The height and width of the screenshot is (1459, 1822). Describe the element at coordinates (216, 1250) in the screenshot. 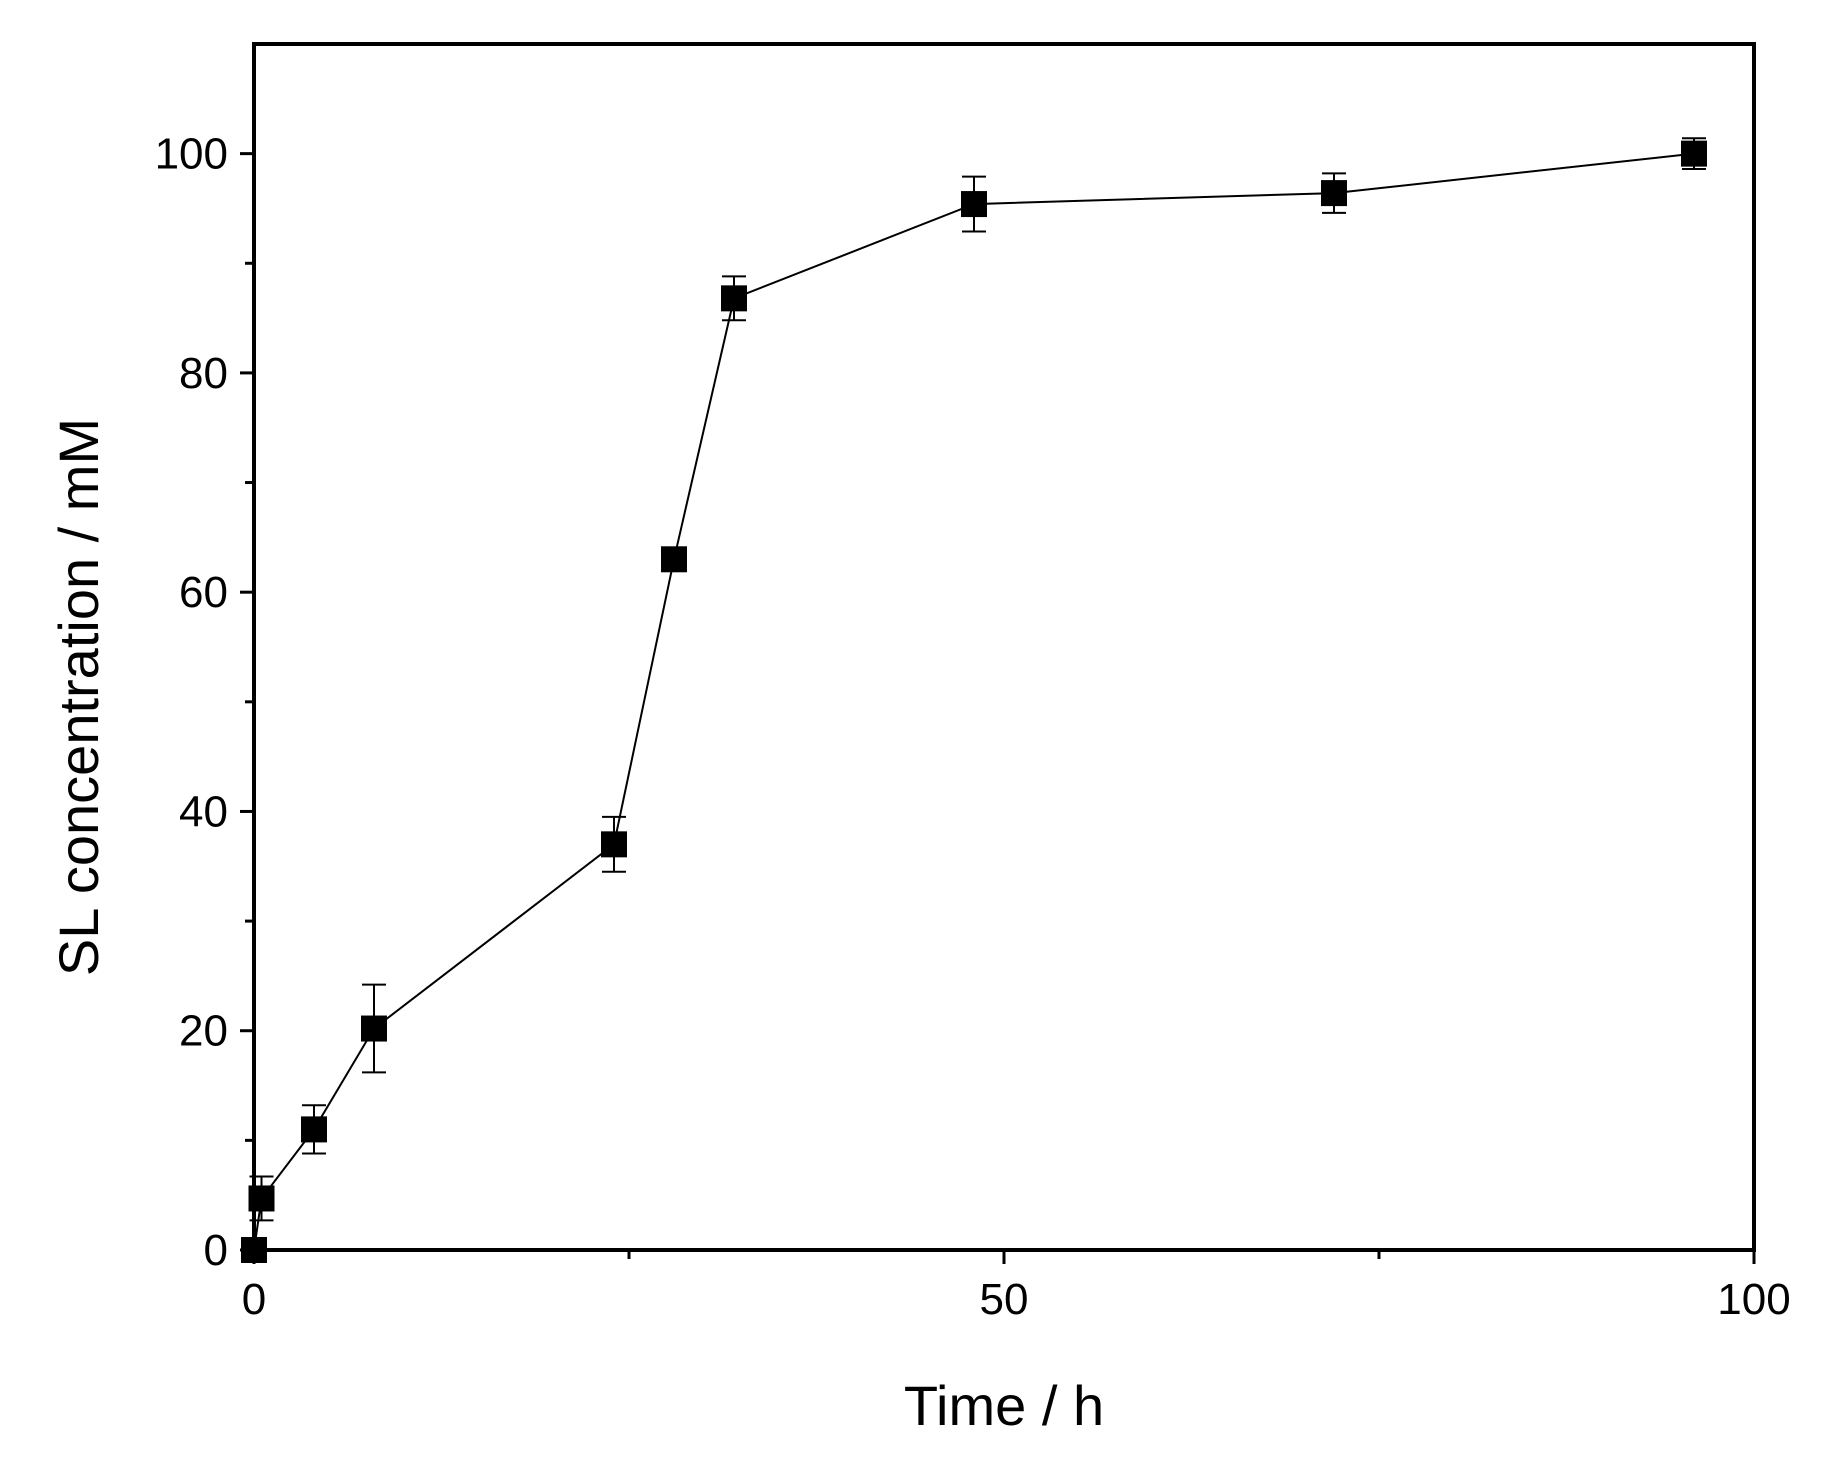

I see `y-tick-label: 0` at that location.